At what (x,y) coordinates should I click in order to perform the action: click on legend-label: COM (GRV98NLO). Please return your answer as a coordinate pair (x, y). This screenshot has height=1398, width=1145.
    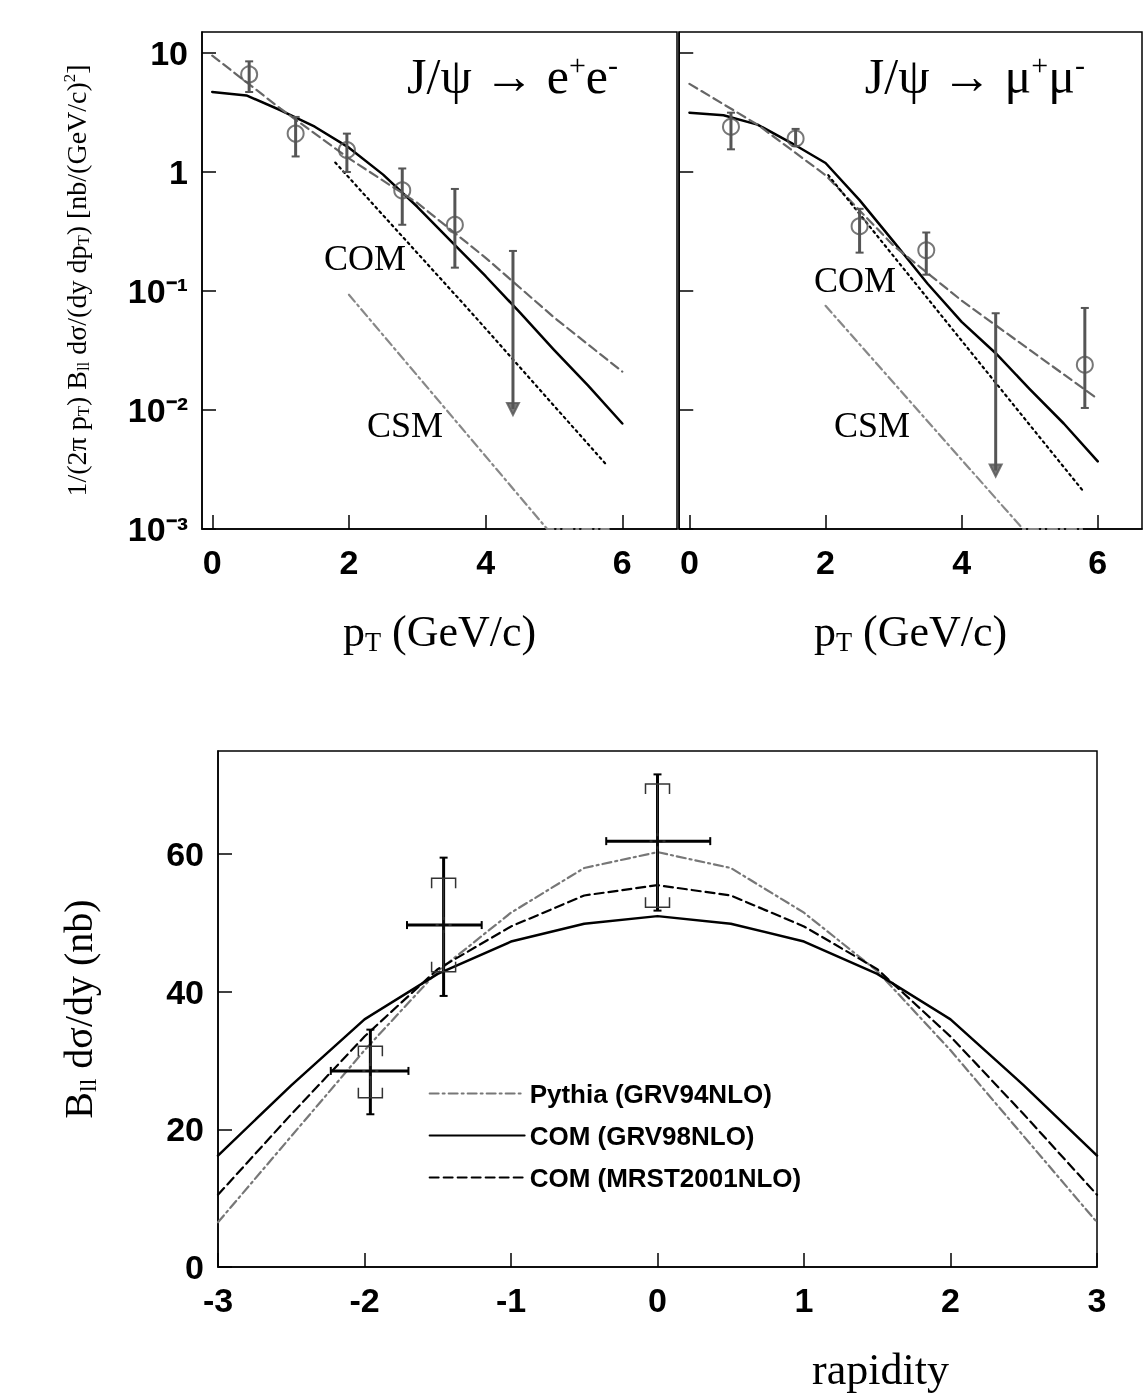
    Looking at the image, I should click on (642, 1135).